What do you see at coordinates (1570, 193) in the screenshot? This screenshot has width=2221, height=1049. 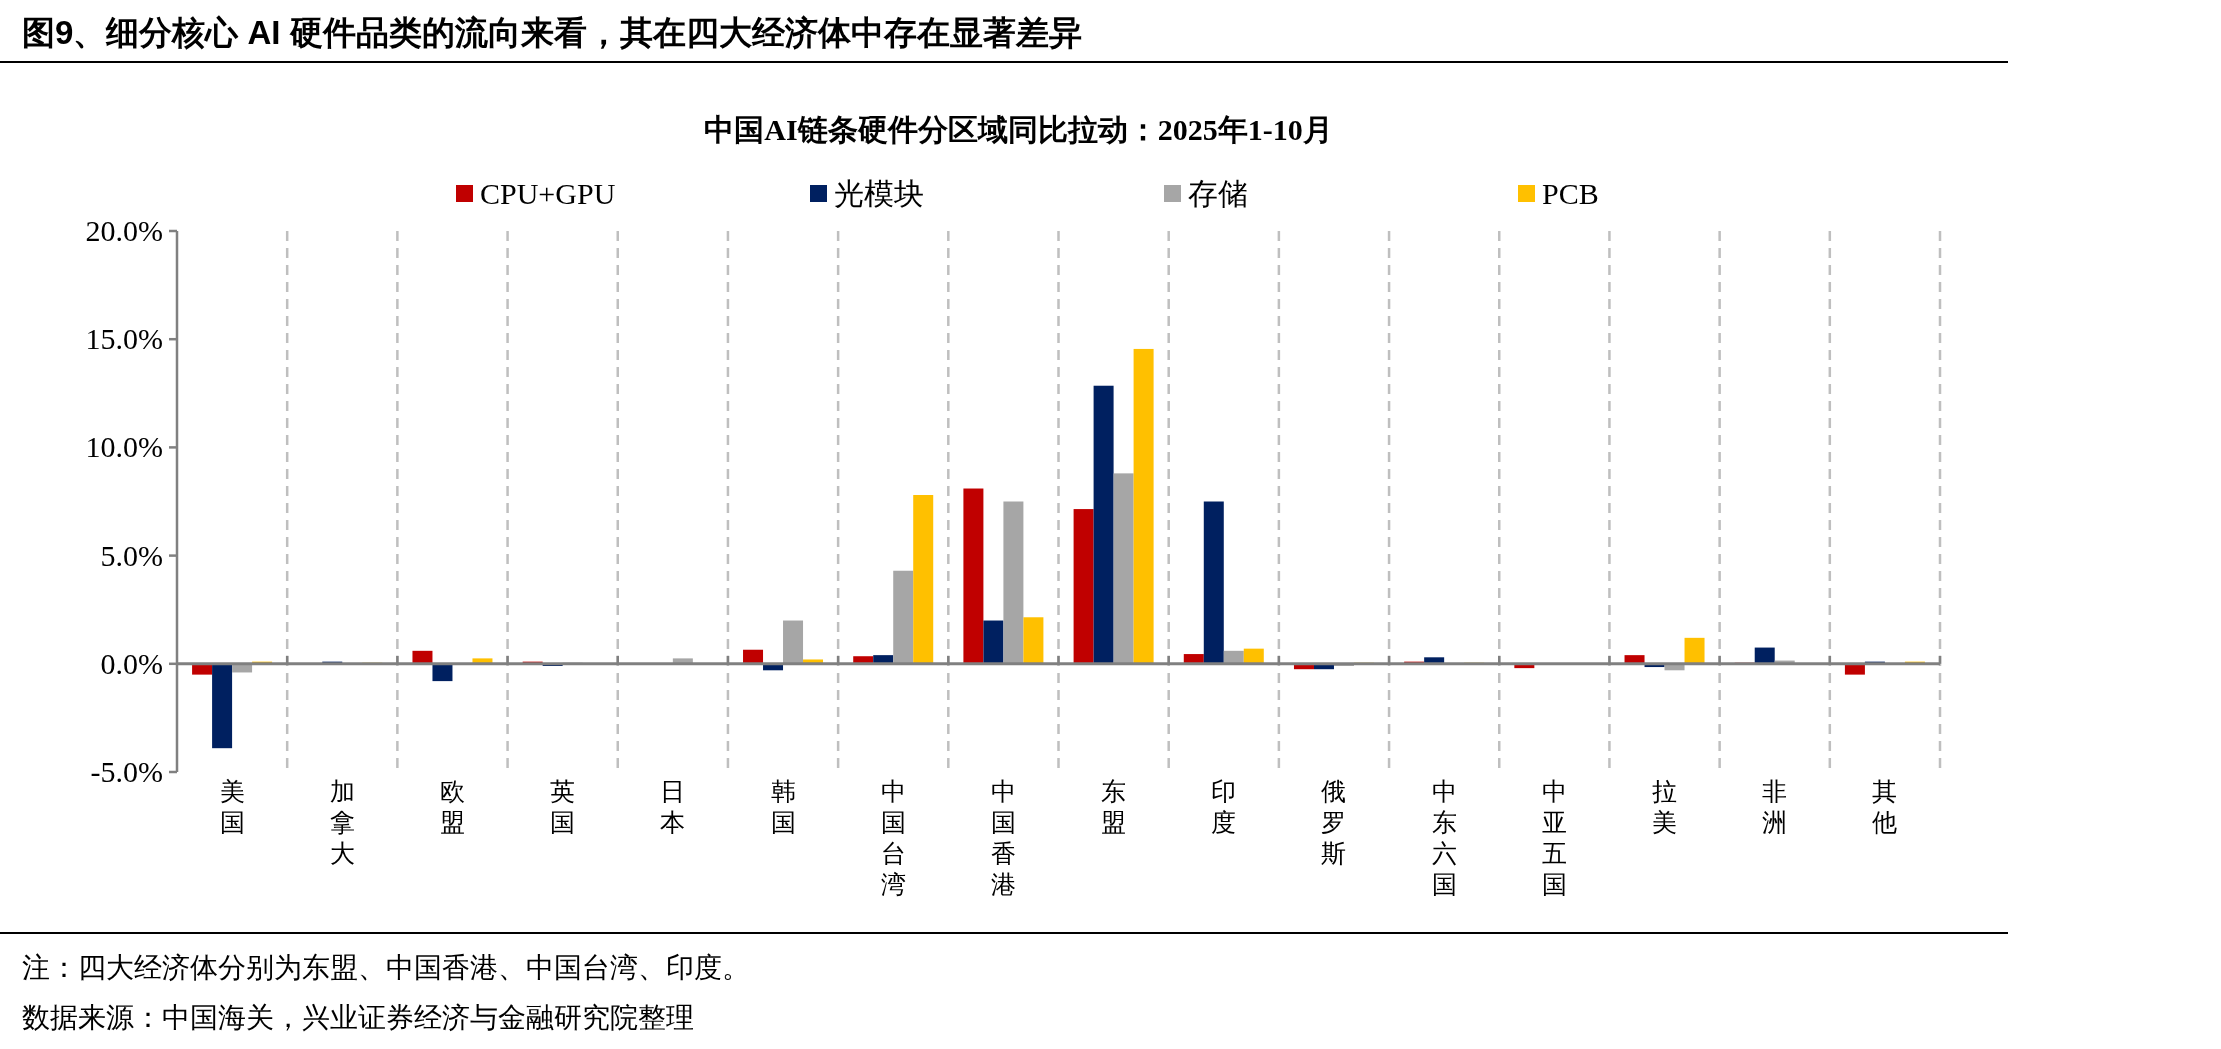 I see `legend-label: PCB` at bounding box center [1570, 193].